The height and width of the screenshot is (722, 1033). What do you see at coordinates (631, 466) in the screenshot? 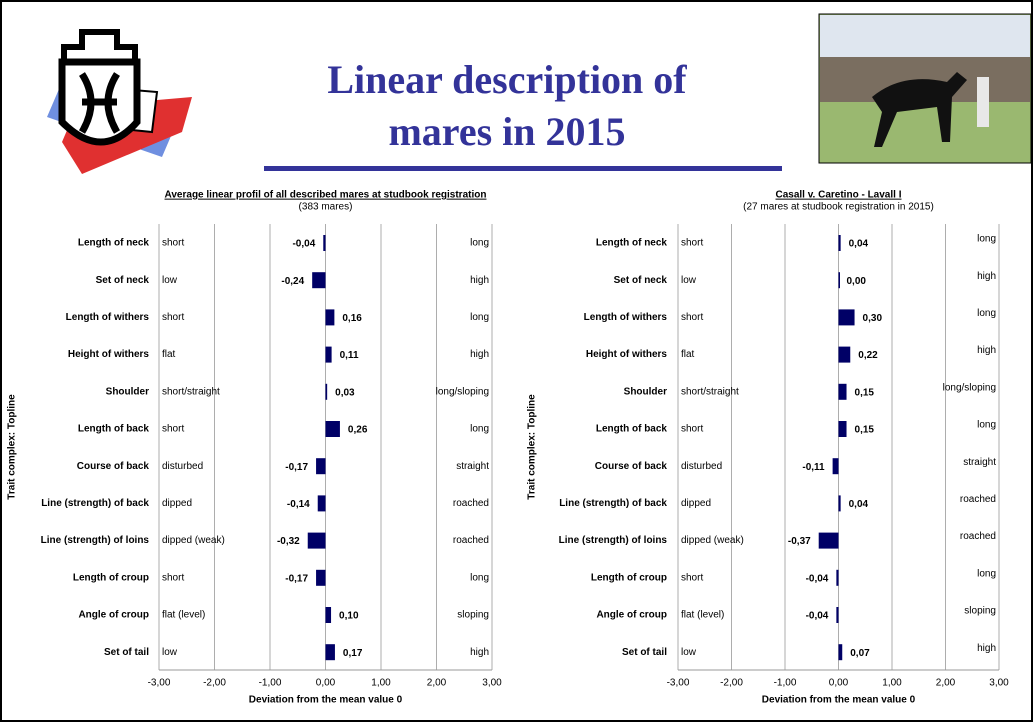
I see `category-label: Course of back` at bounding box center [631, 466].